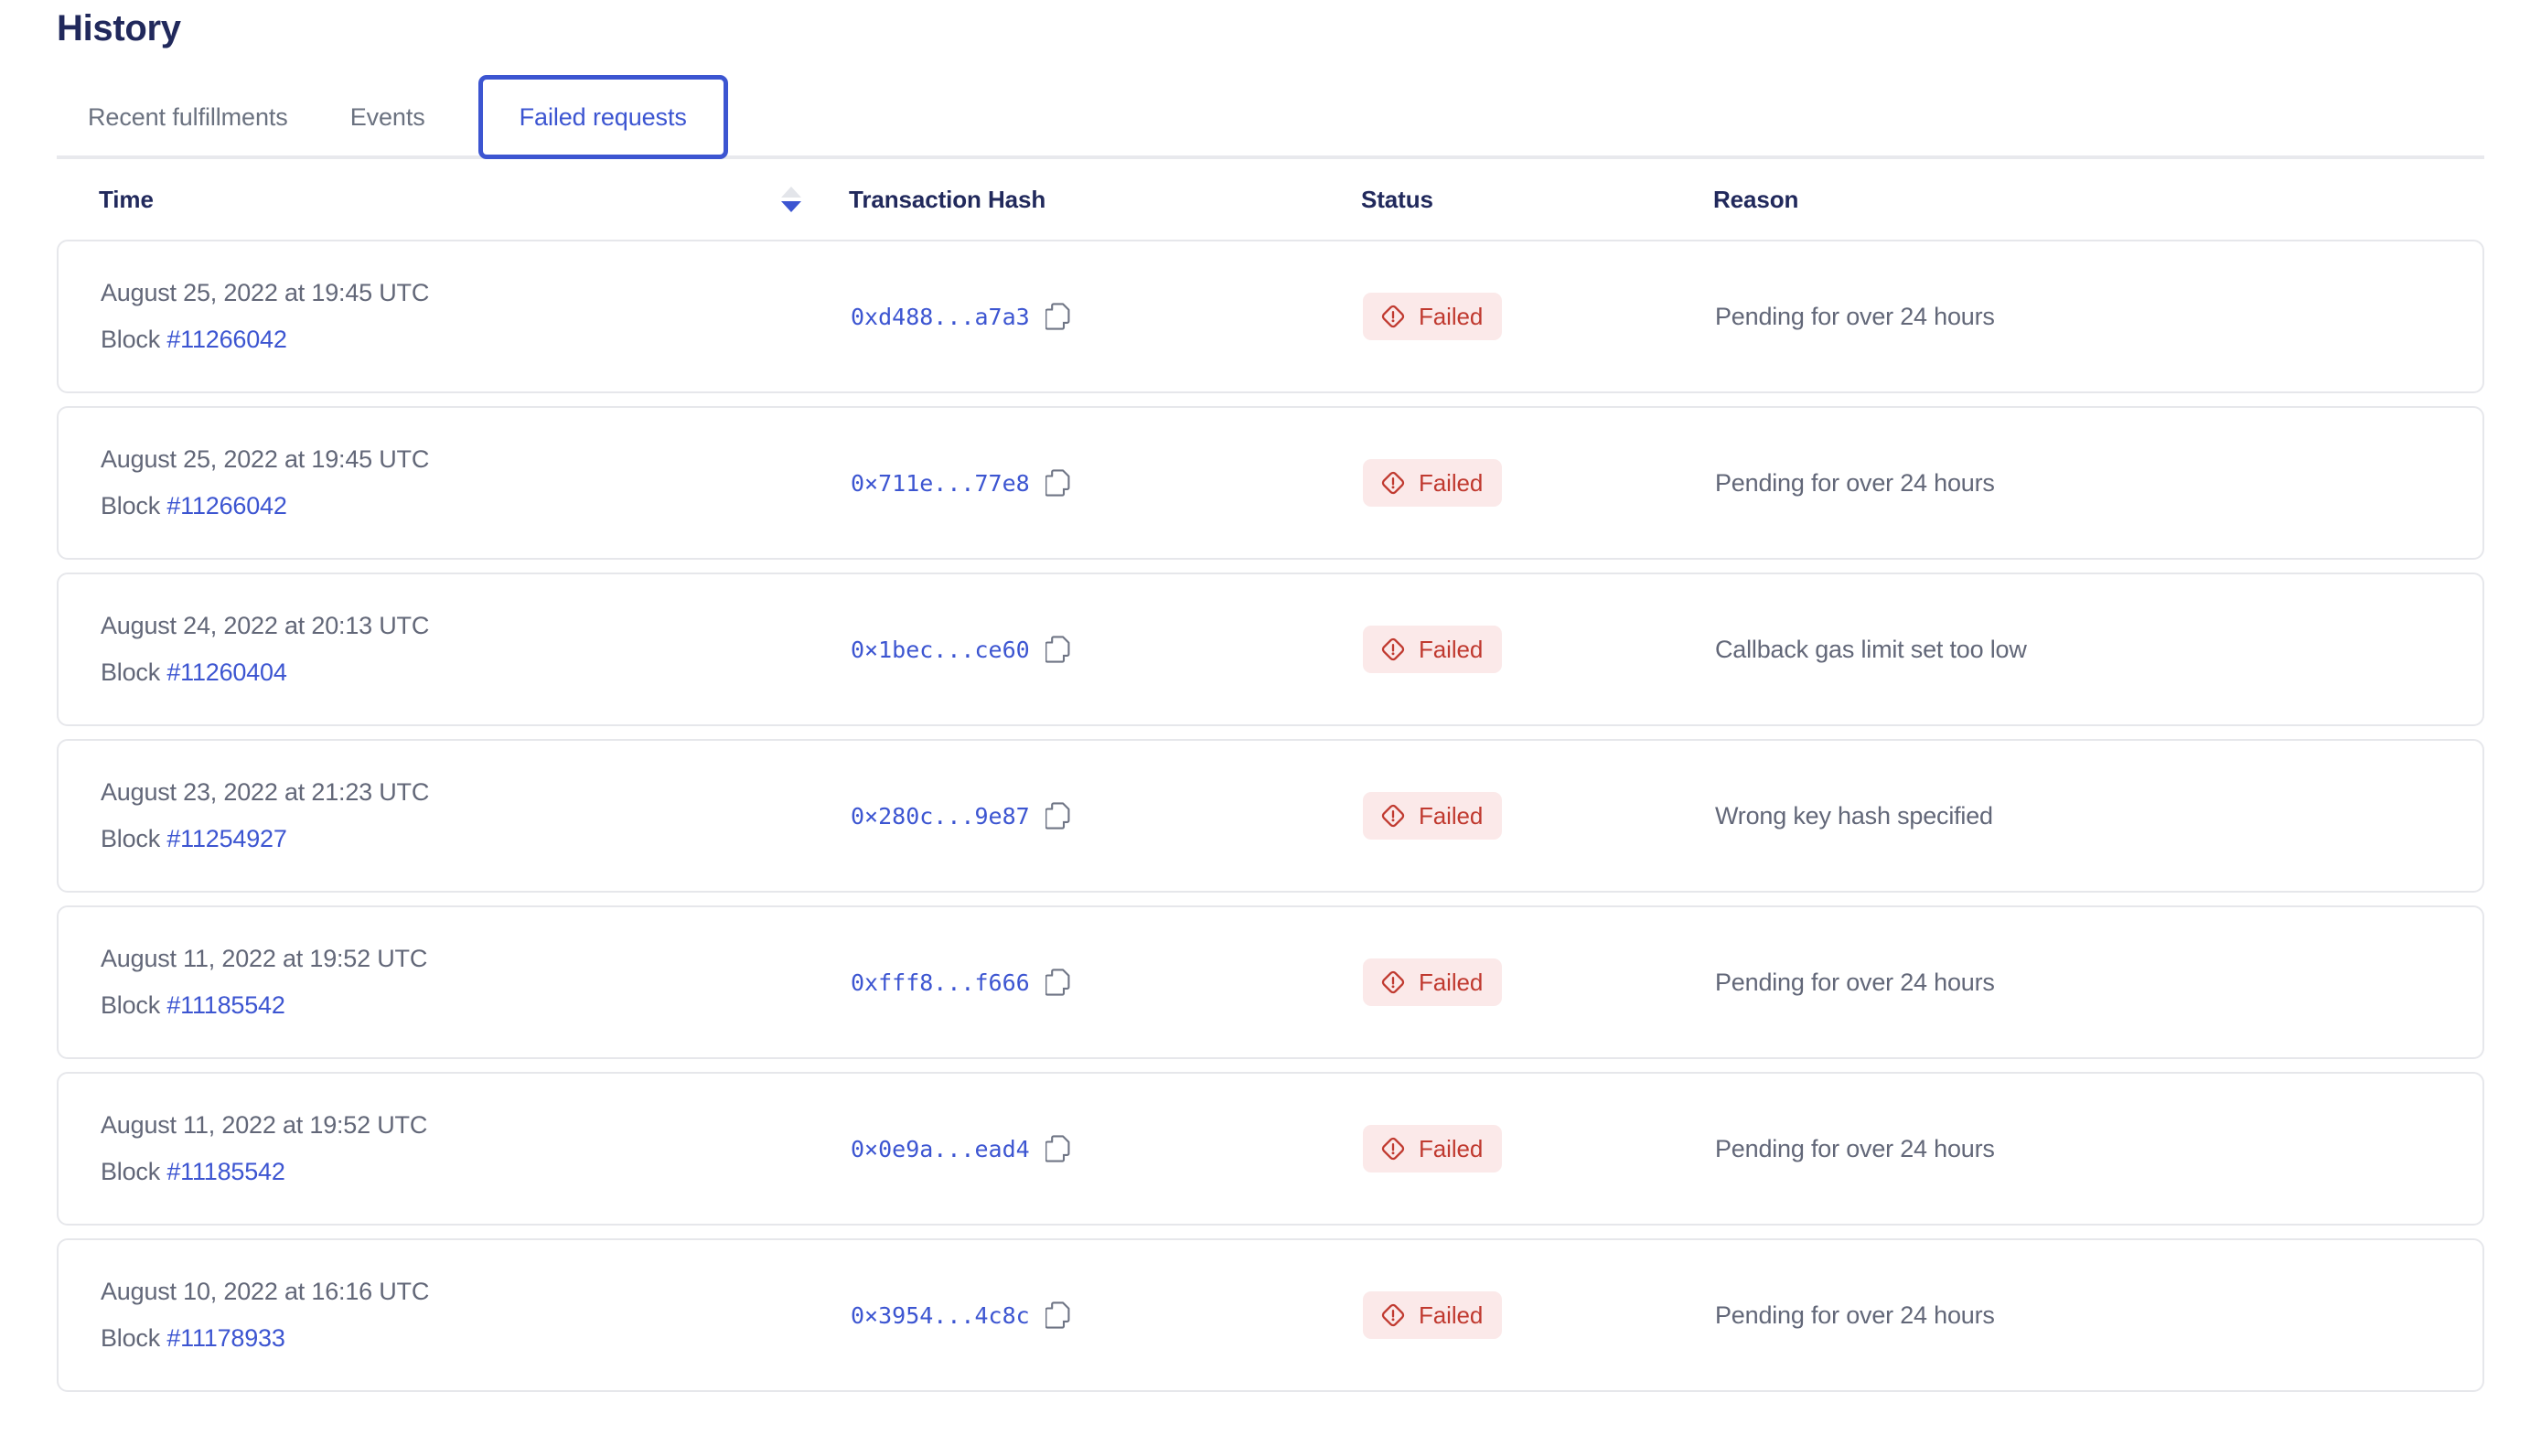 The width and height of the screenshot is (2541, 1456). Describe the element at coordinates (1107, 1315) in the screenshot. I see `cell-transaction-hash: 0×3954...4c8c` at that location.